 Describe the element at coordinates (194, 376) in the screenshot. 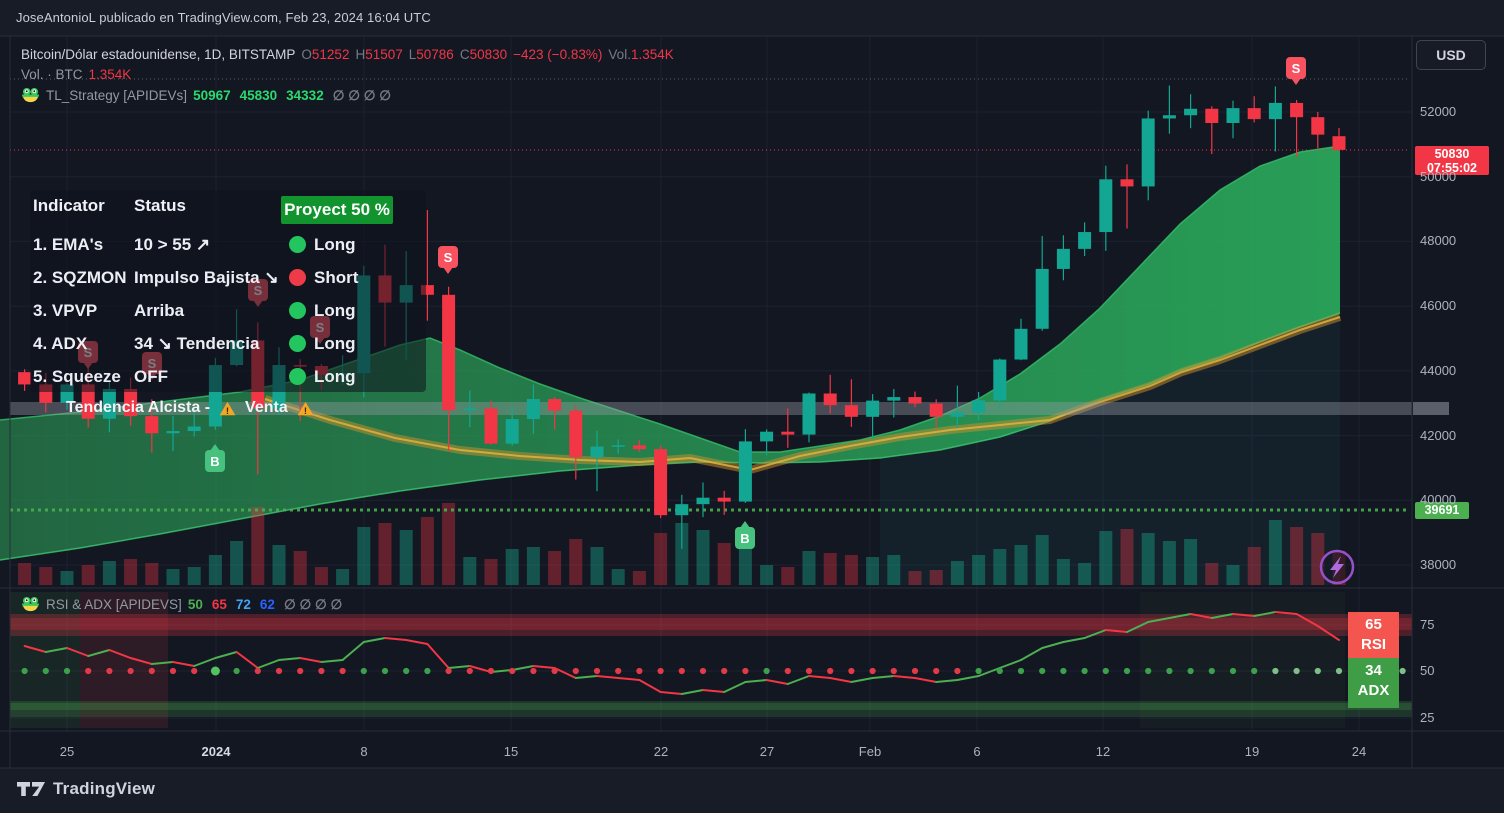

I see `table-row: 5. Squeeze OFF Long` at that location.